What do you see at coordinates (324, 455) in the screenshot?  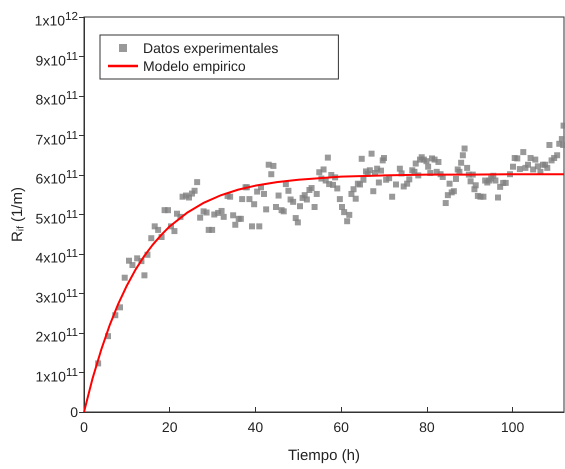 I see `x-axis-title: Tiempo (h)` at bounding box center [324, 455].